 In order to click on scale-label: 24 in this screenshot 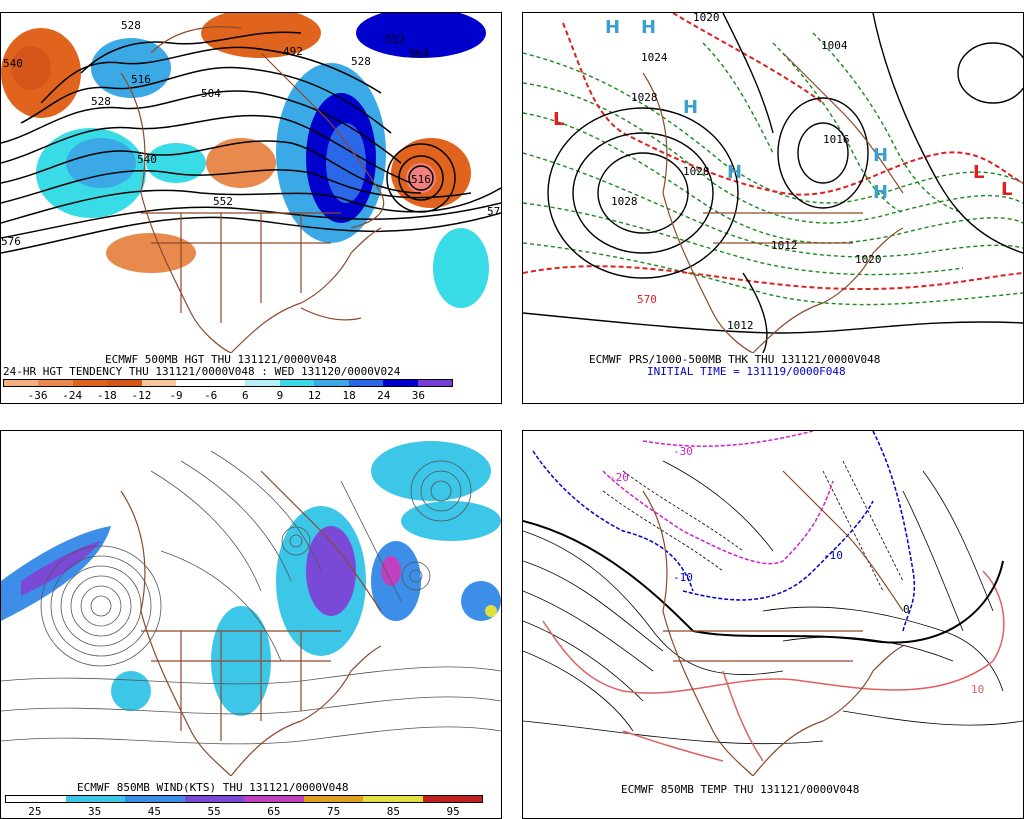, I will do `click(384, 395)`.